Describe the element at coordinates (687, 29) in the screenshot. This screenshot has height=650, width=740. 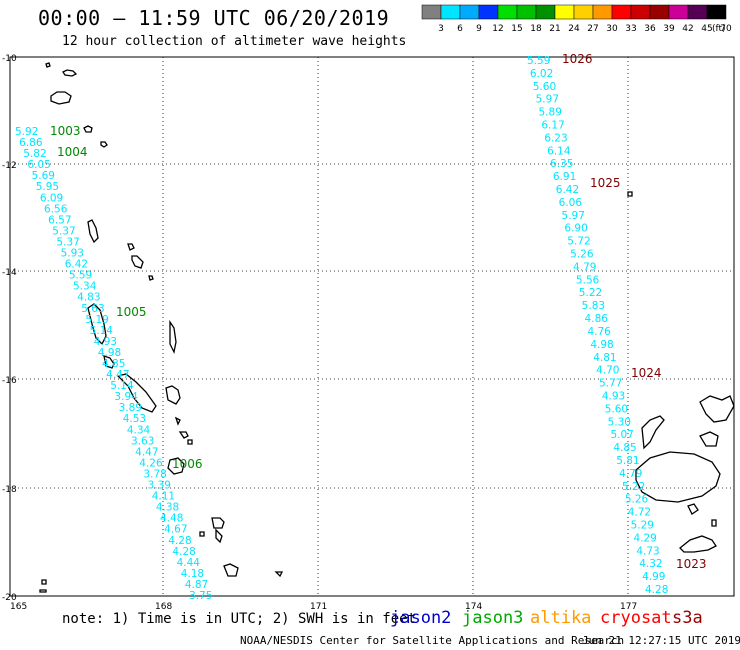
I see `colorbar-tick-label: 42` at that location.